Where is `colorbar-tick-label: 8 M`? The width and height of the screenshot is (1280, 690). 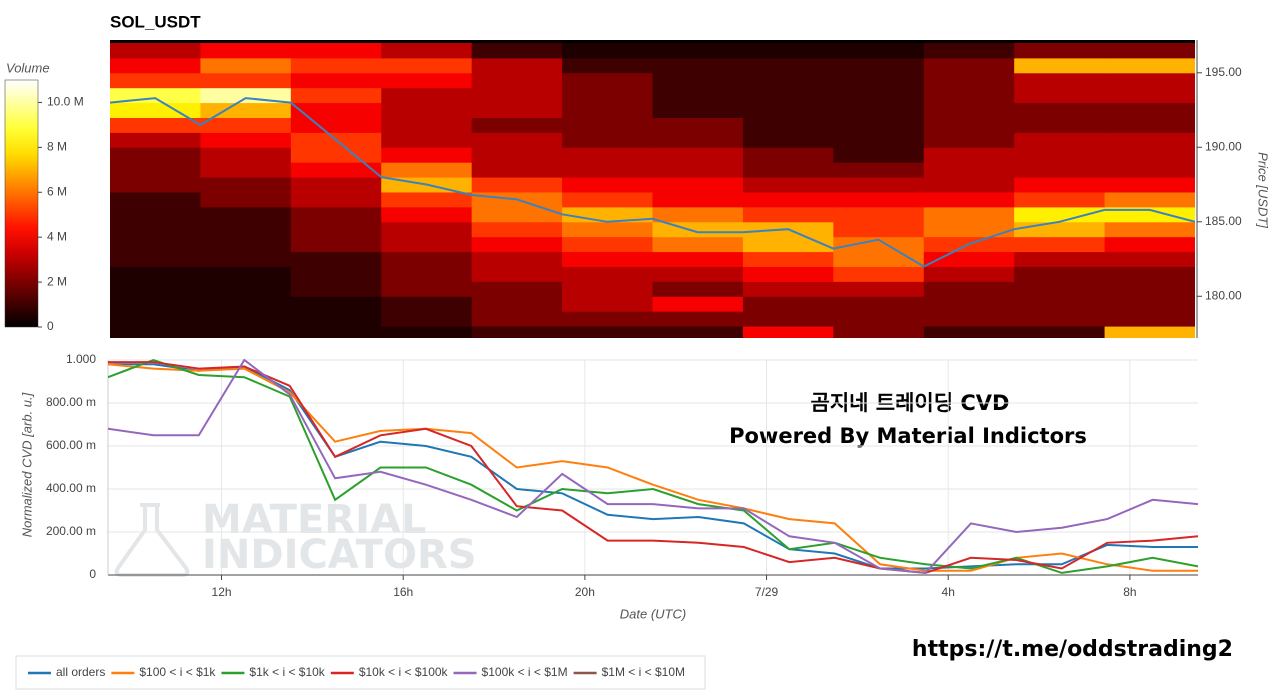
colorbar-tick-label: 8 M is located at coordinates (57, 147).